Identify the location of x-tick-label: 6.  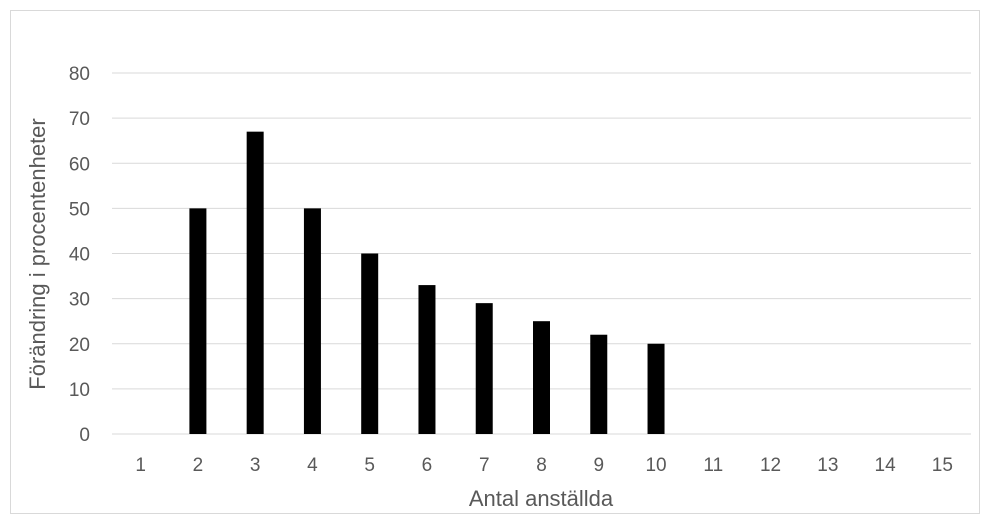
(427, 465).